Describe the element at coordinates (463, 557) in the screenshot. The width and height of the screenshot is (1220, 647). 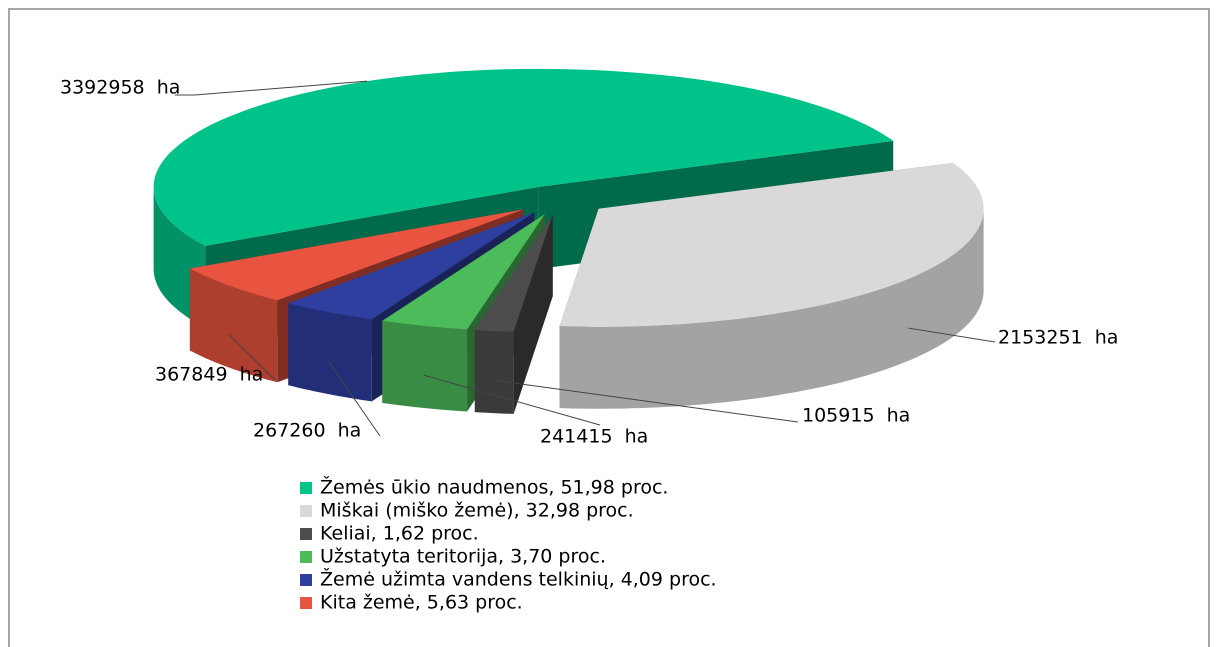
I see `legend-label: Užstatyta teritorija, 3,70 proc.` at that location.